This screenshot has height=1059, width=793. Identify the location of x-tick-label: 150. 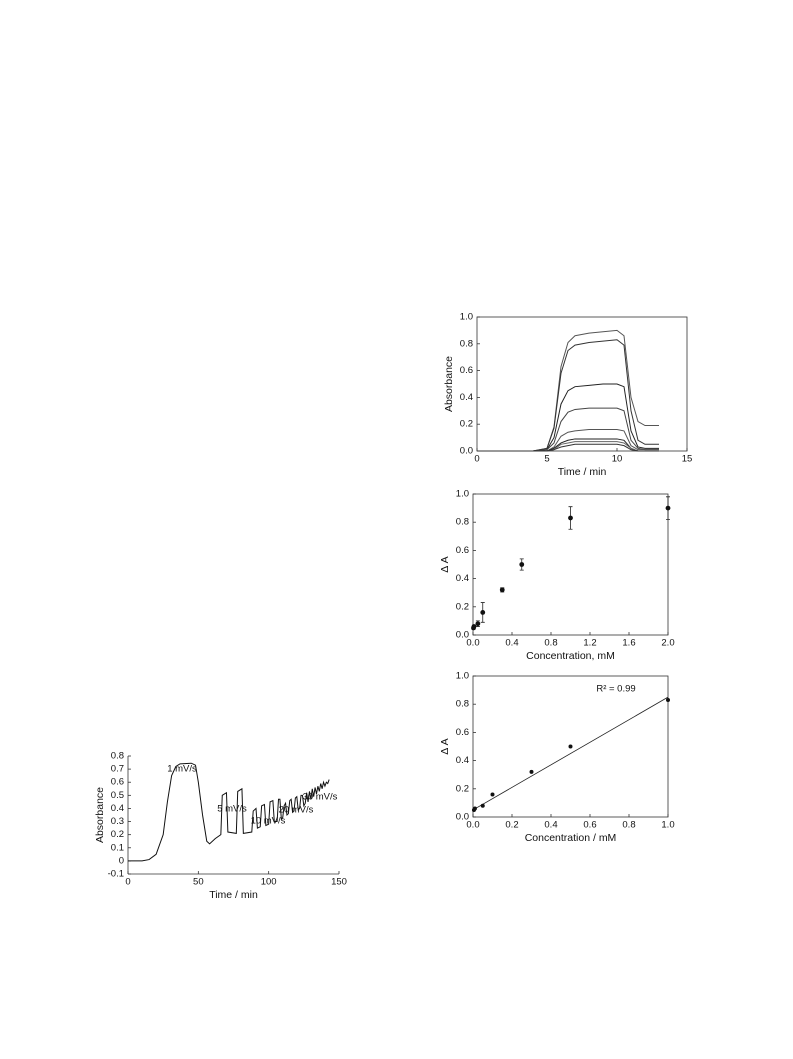
(339, 882).